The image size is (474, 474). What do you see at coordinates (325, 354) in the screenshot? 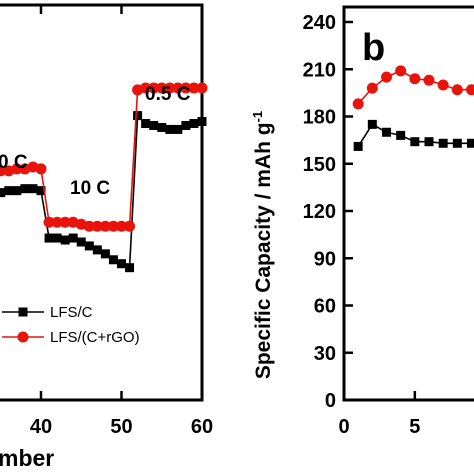
I see `panel-b-y-tick-label: 30` at bounding box center [325, 354].